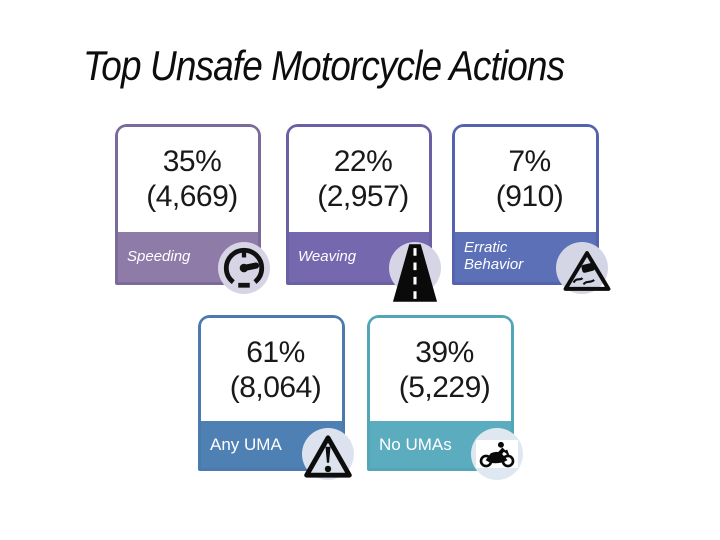 This screenshot has height=540, width=720. What do you see at coordinates (583, 268) in the screenshot?
I see `slippery-road-icon` at bounding box center [583, 268].